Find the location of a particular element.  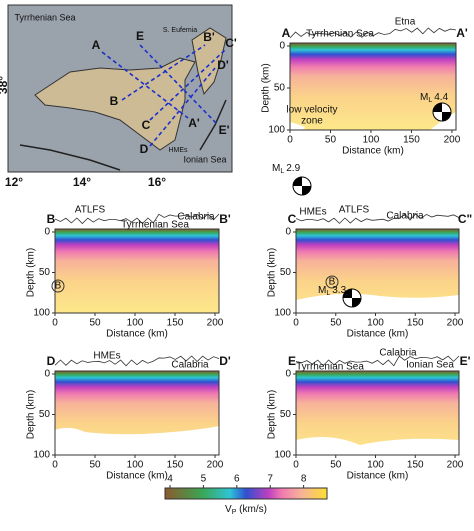

profile-end: E' is located at coordinates (465, 361).